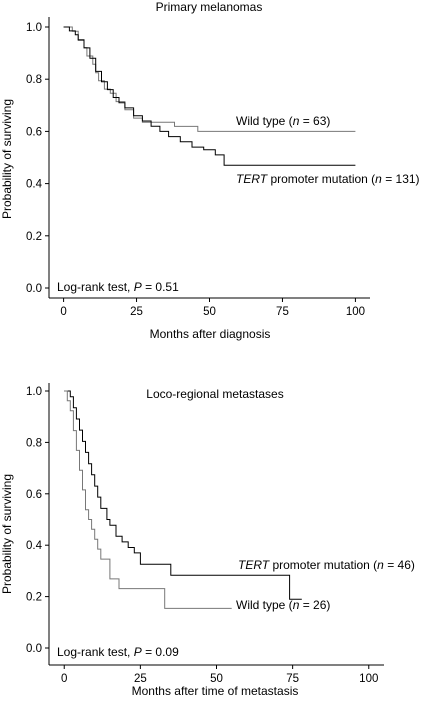 This screenshot has height=701, width=422. I want to click on chart-title: Primary melanomas, so click(209, 7).